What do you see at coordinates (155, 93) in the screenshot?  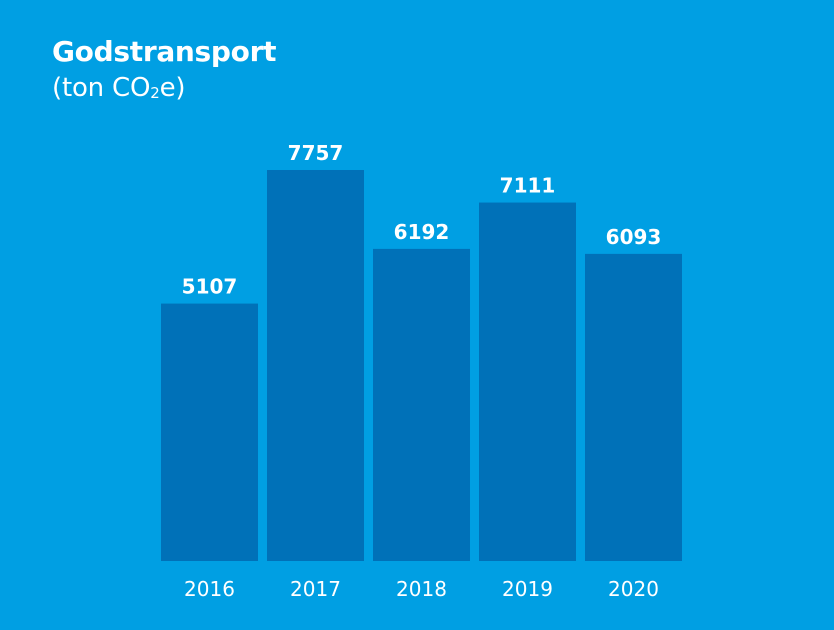 I see `subtitle-subscript: 2` at bounding box center [155, 93].